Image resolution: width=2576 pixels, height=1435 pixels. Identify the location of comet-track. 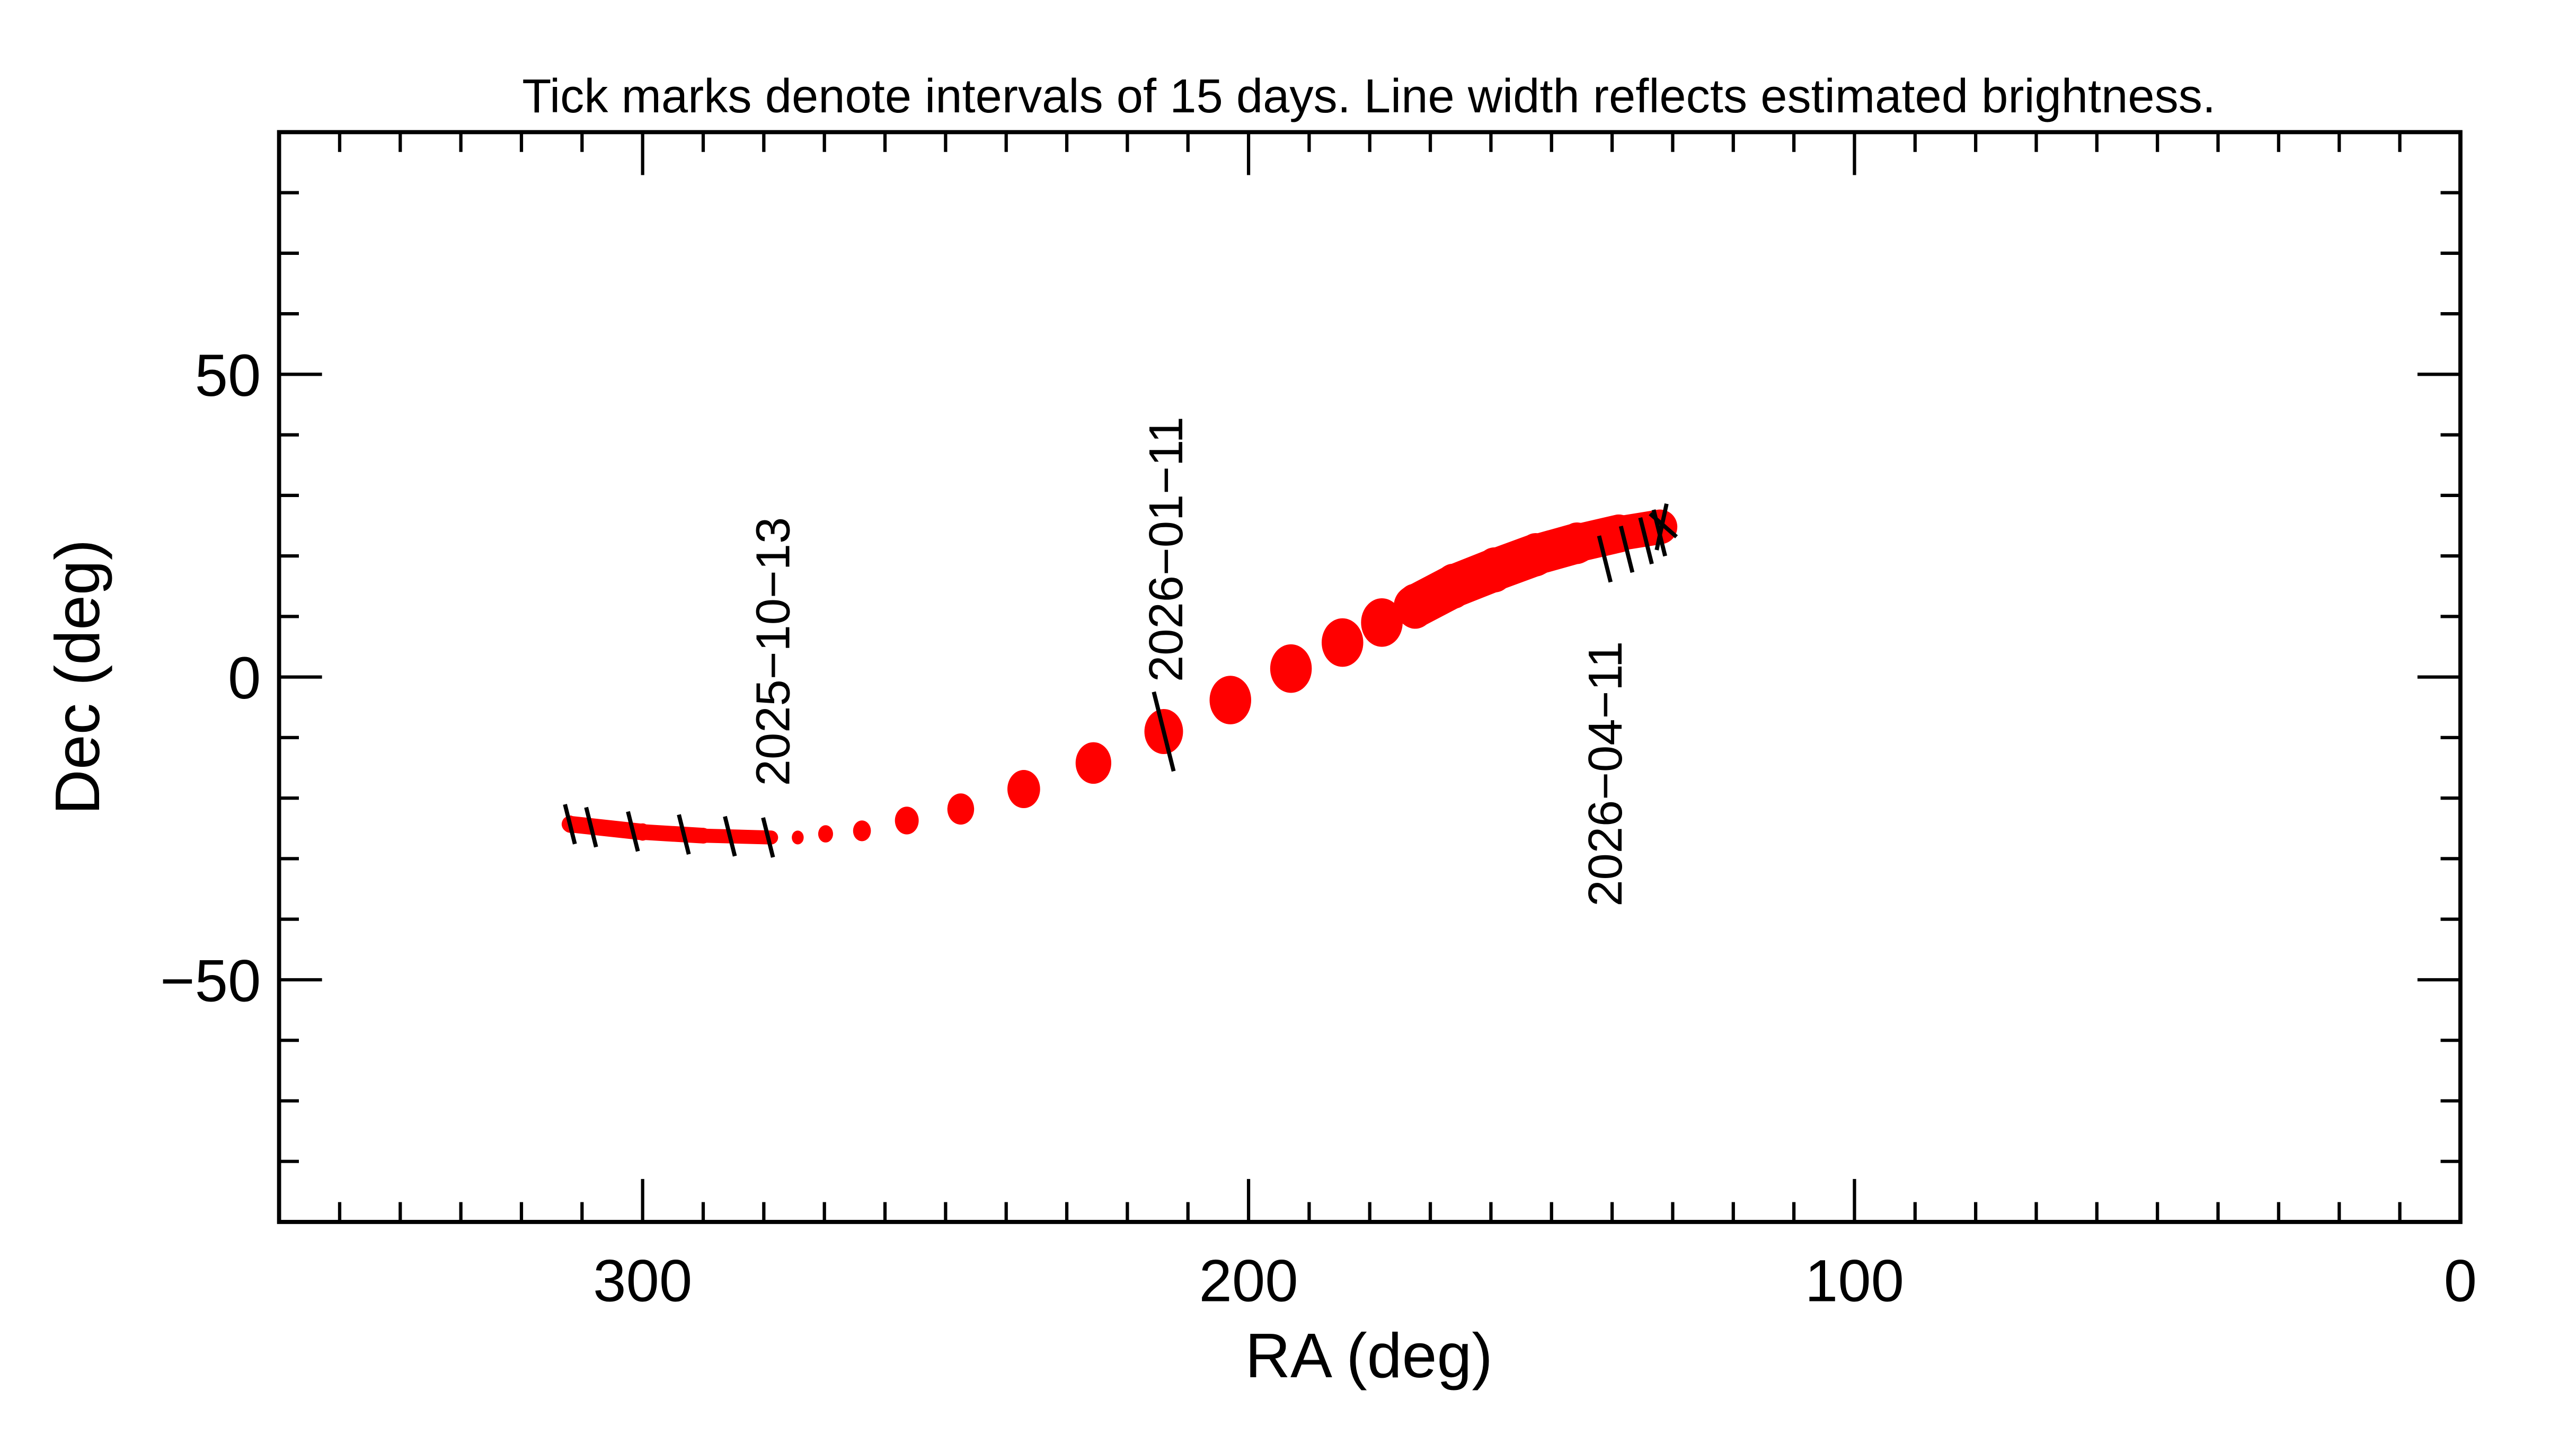
(1119, 677).